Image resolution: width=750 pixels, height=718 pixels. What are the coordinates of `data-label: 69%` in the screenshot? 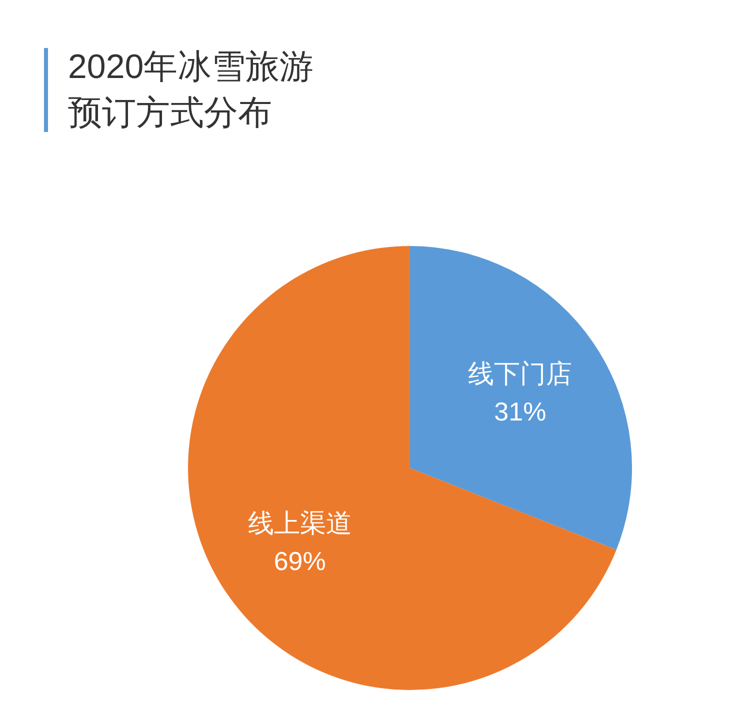 It's located at (300, 561).